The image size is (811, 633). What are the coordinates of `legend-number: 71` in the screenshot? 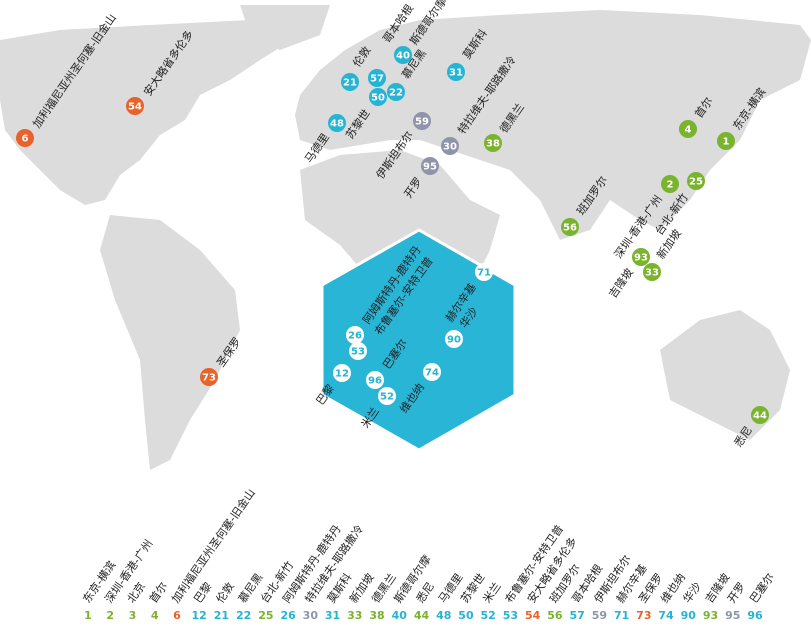 It's located at (621, 615).